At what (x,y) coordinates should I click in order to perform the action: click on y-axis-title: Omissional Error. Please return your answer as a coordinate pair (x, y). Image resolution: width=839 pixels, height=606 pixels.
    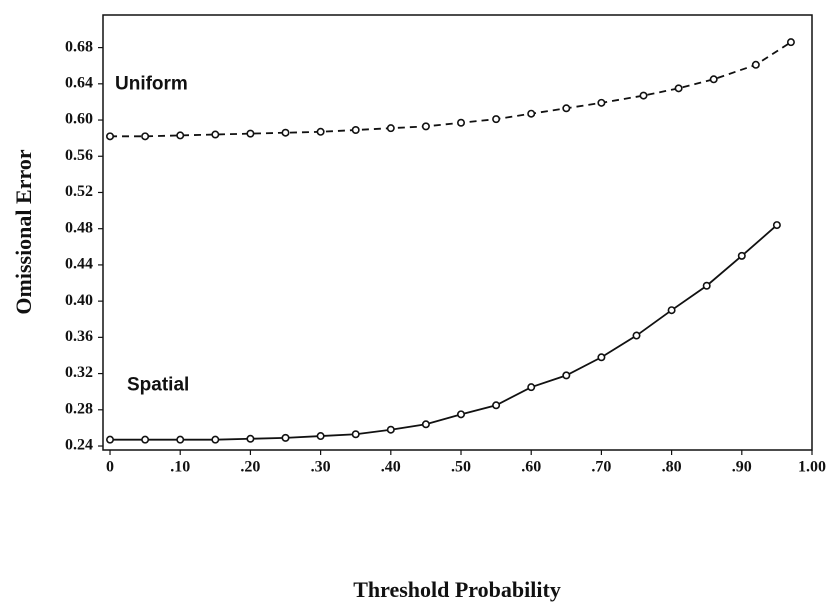
    Looking at the image, I should click on (23, 231).